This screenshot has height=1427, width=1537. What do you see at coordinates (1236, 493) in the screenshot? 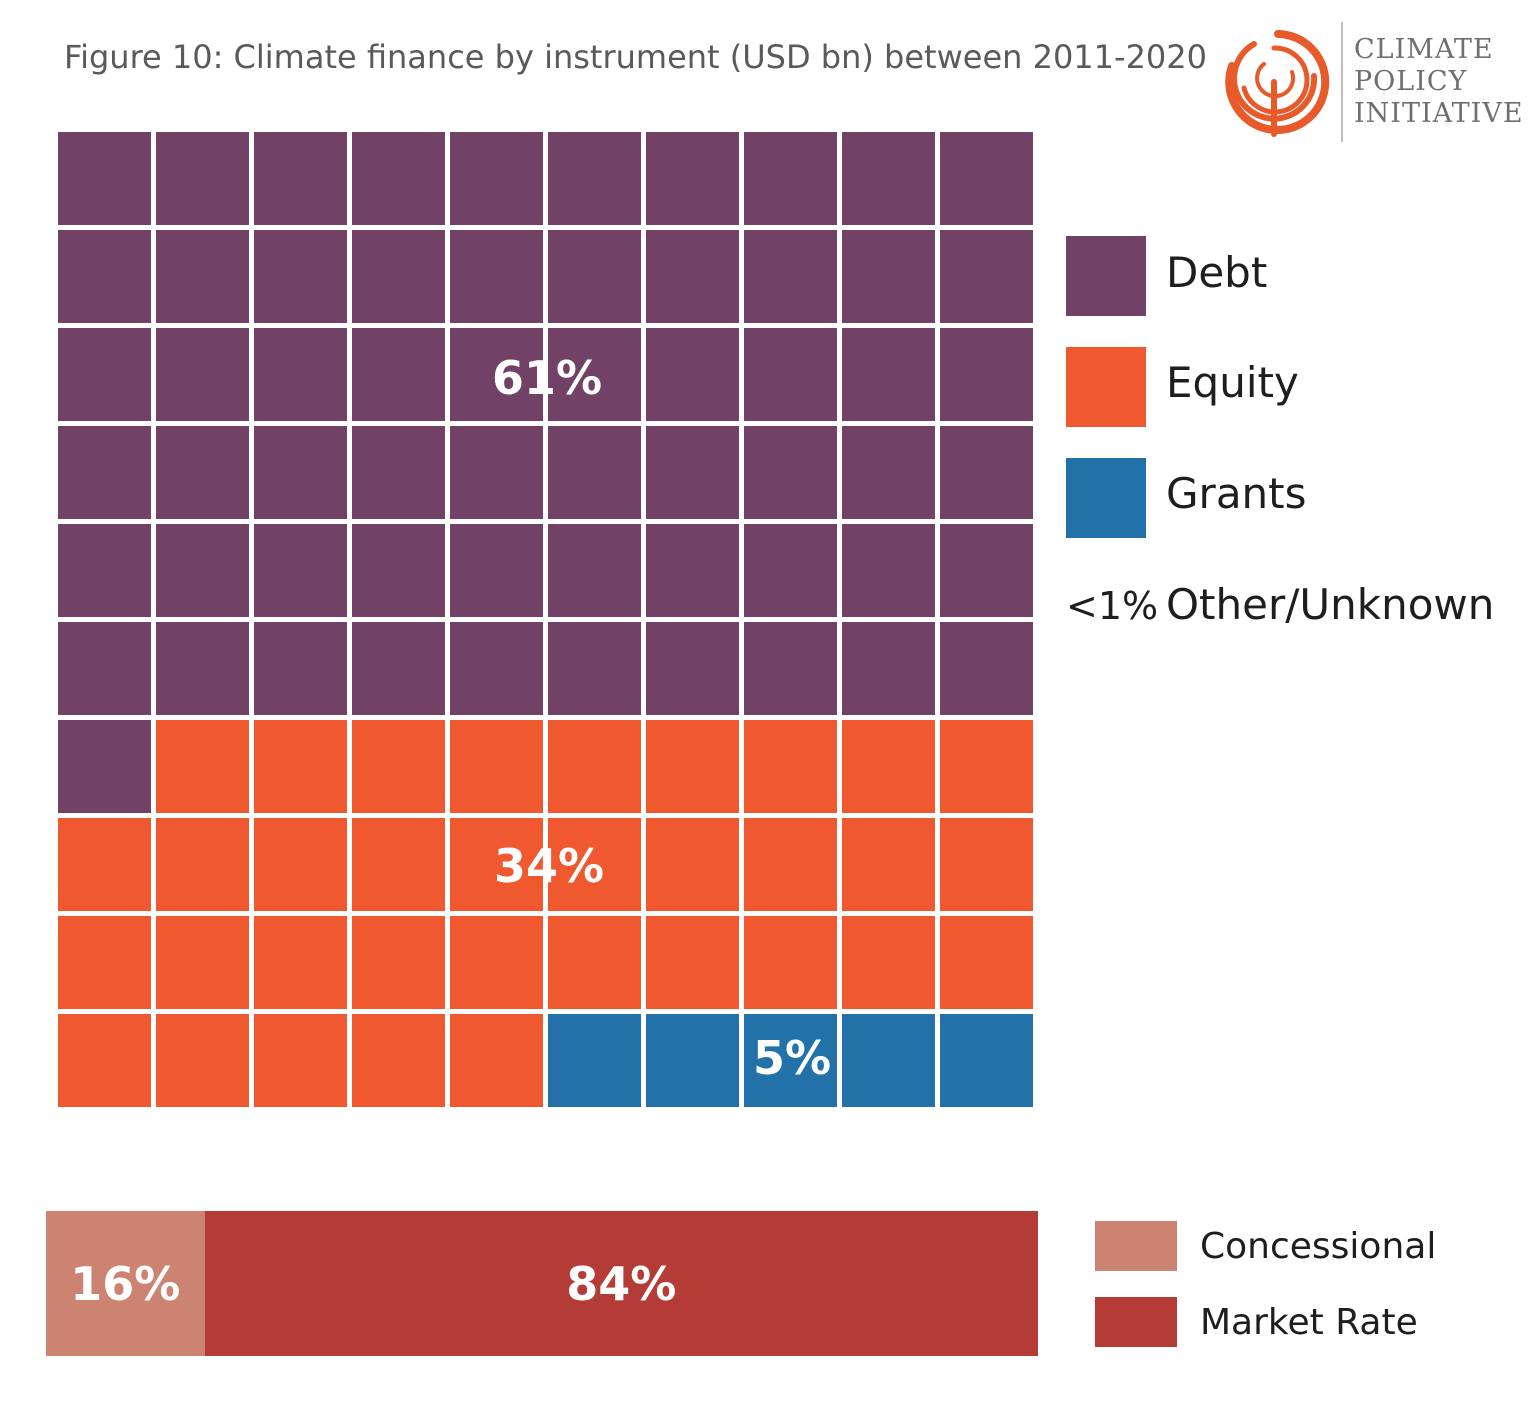
I see `legend-label-grants: Grants` at bounding box center [1236, 493].